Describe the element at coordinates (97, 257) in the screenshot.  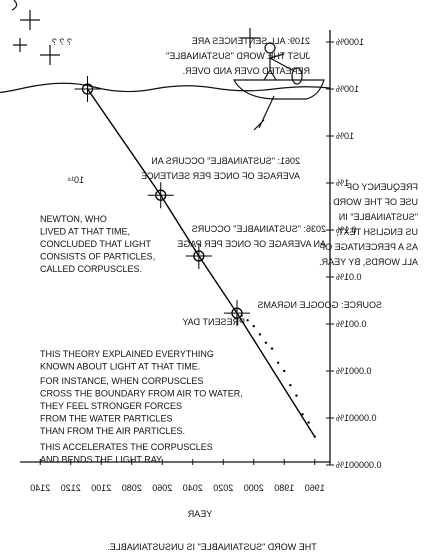
I see `overlay-text: CONSISTS OF PARTICLES,` at that location.